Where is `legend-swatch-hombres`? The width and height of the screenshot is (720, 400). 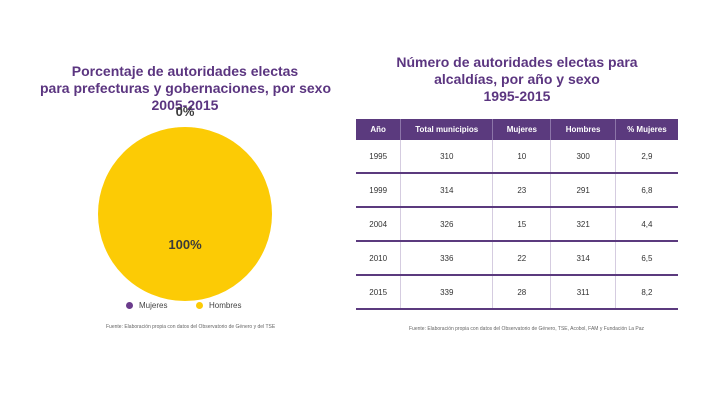 legend-swatch-hombres is located at coordinates (199, 305).